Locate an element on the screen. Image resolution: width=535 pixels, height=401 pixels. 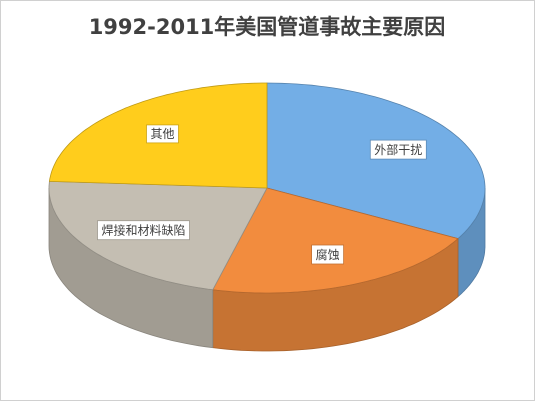
slice-label: 其他 is located at coordinates (162, 134).